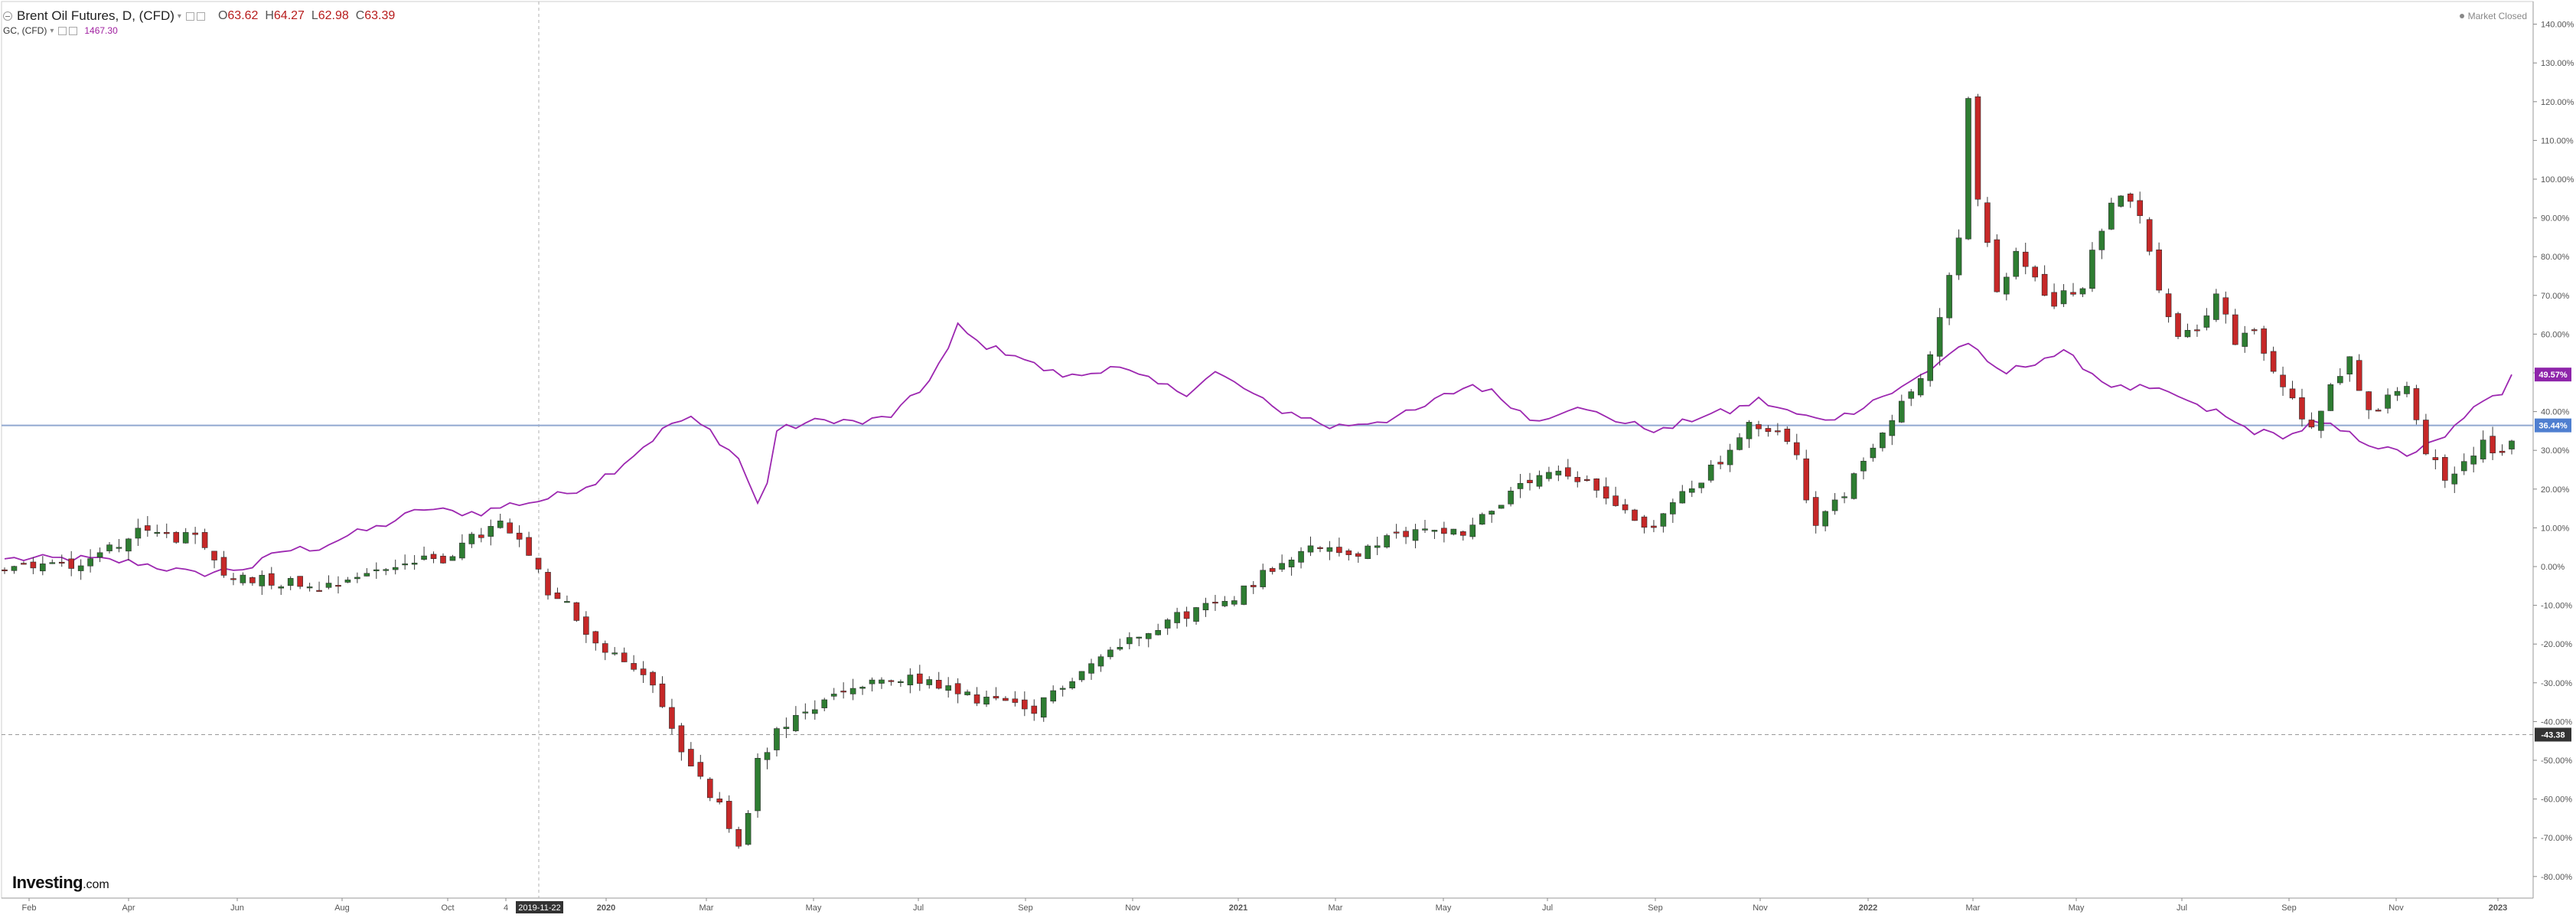 Image resolution: width=2576 pixels, height=918 pixels. Describe the element at coordinates (2556, 877) in the screenshot. I see `y-tick-label: -80.00%` at that location.